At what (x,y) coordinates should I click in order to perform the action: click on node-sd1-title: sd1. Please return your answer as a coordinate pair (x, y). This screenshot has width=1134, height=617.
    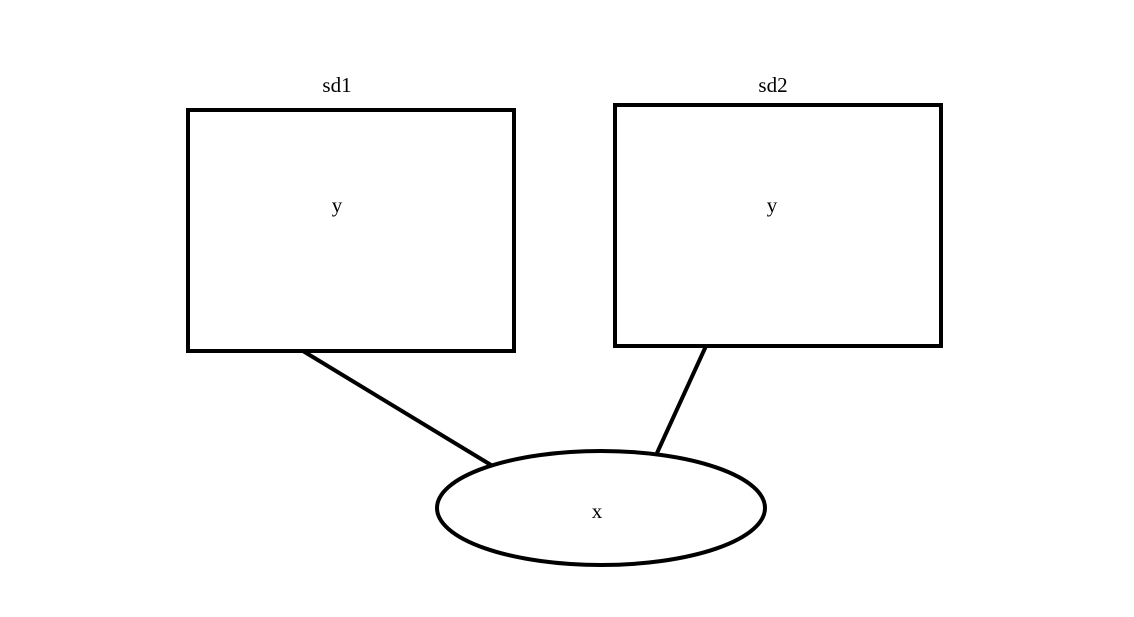
    Looking at the image, I should click on (336, 85).